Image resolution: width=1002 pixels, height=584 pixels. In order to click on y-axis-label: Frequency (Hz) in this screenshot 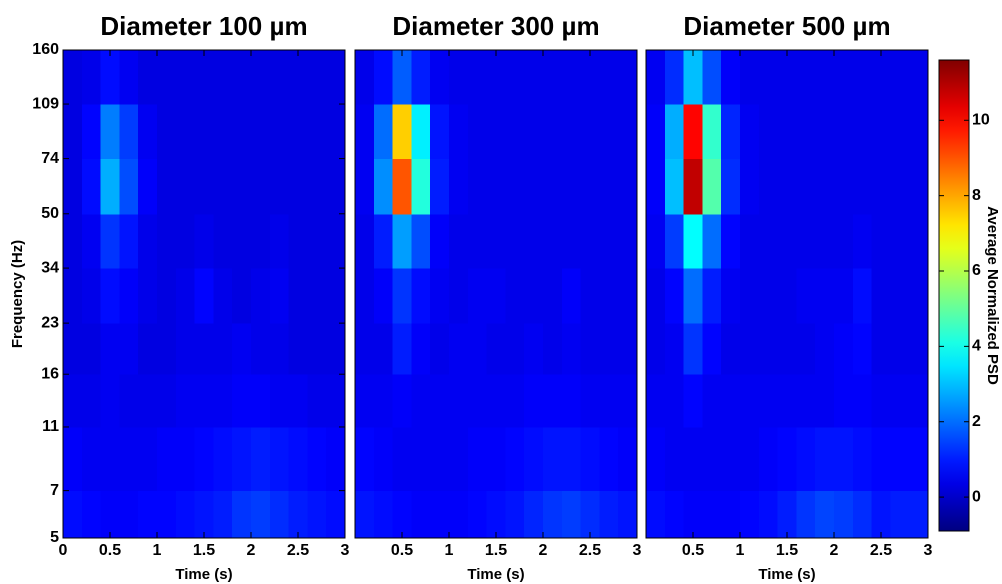, I will do `click(17, 294)`.